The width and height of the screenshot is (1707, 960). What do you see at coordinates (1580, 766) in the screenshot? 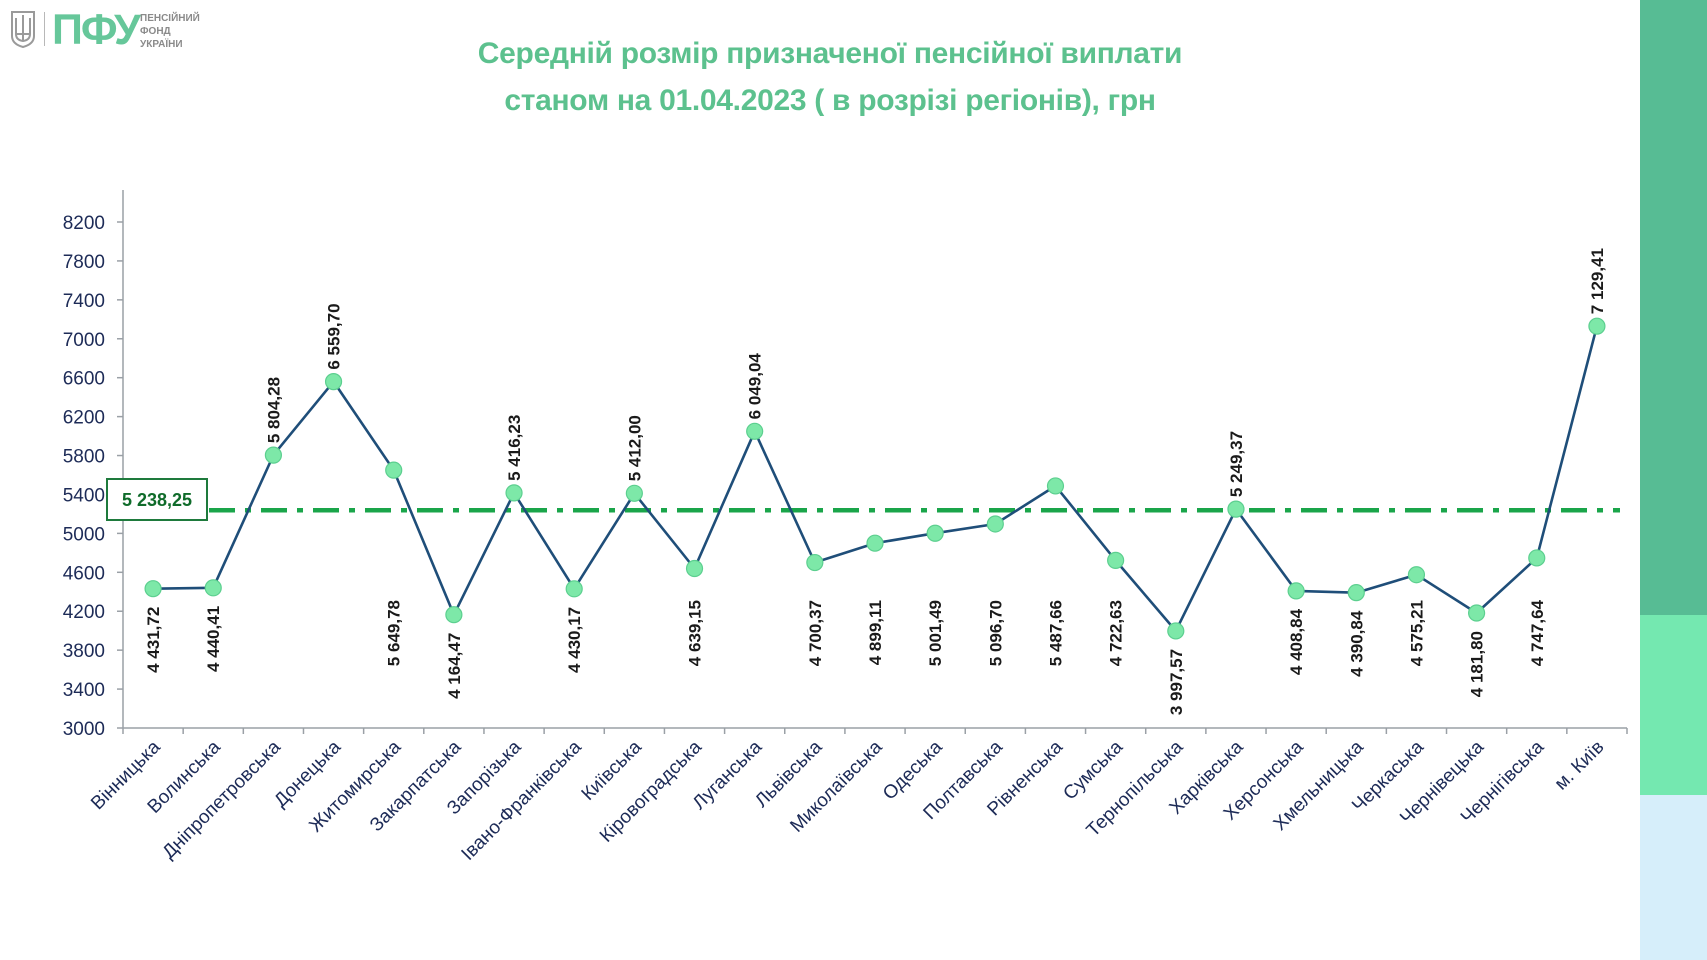
I see `x-tick-label: м. Київ` at bounding box center [1580, 766].